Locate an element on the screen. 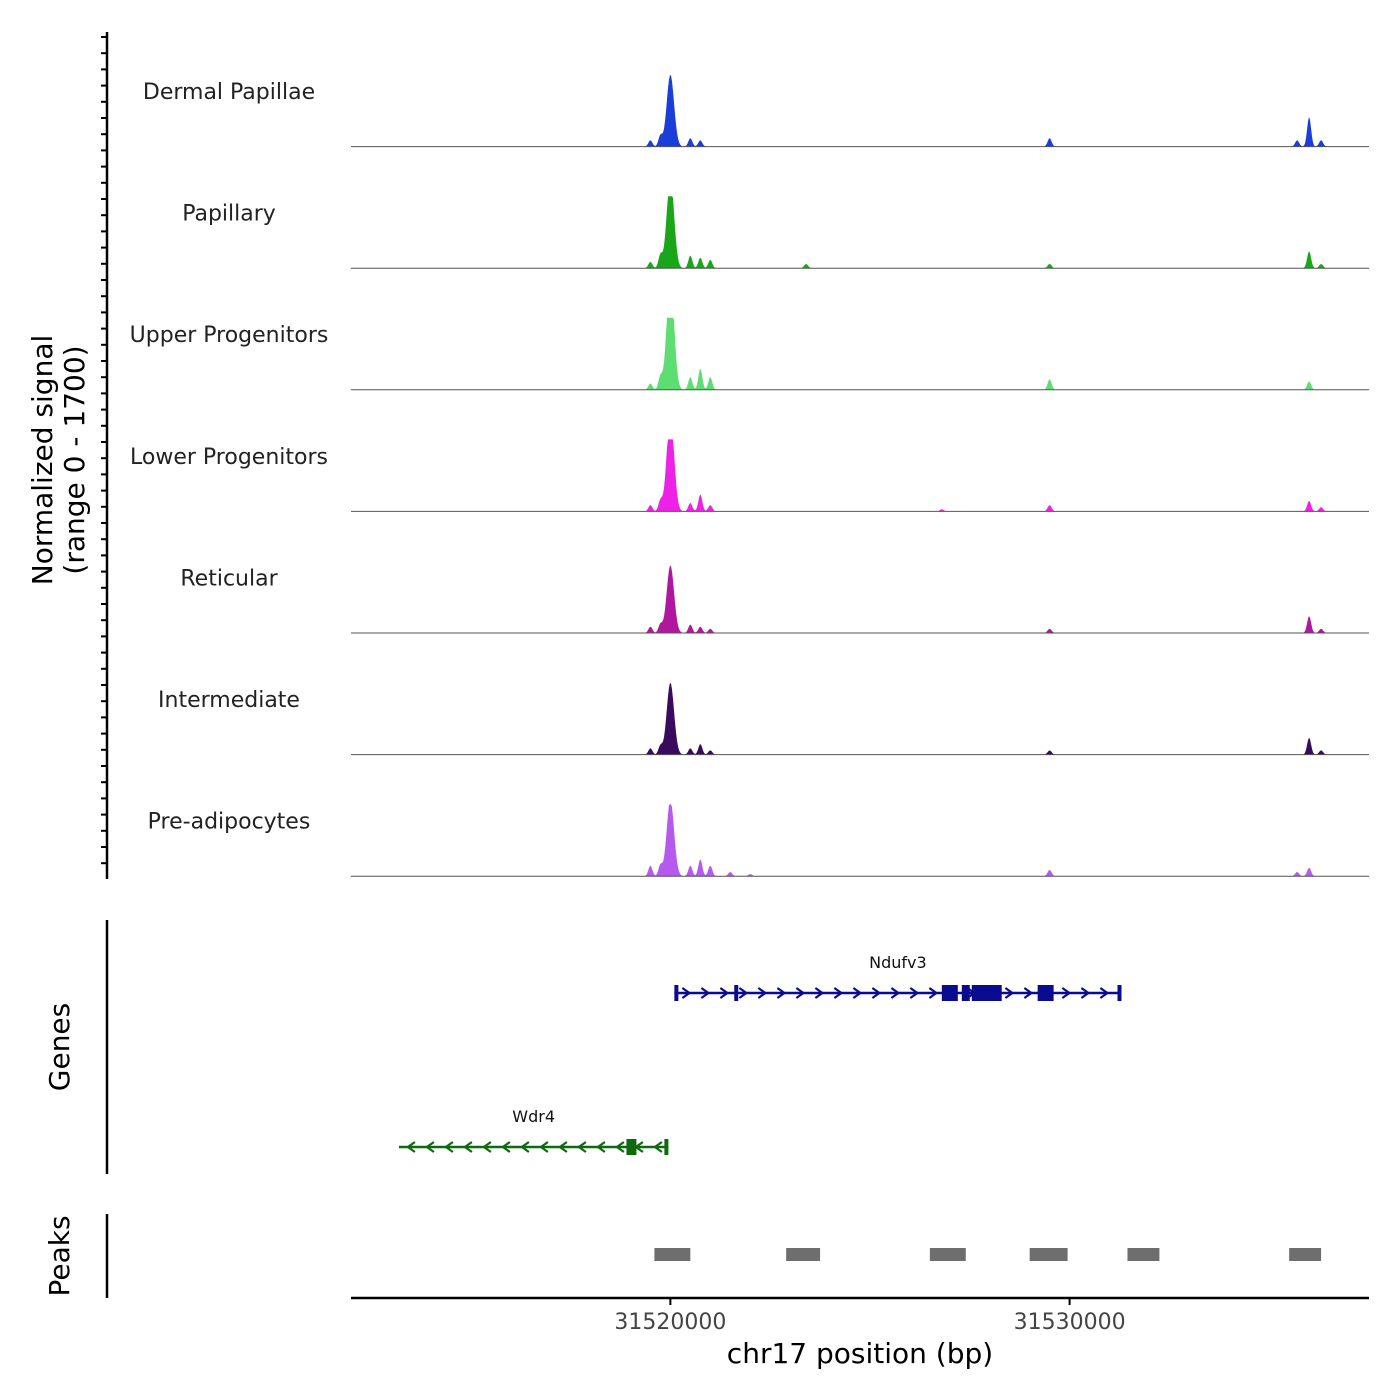 The width and height of the screenshot is (1400, 1400). track-lower-progenitors: Lower Progenitors is located at coordinates (749, 475).